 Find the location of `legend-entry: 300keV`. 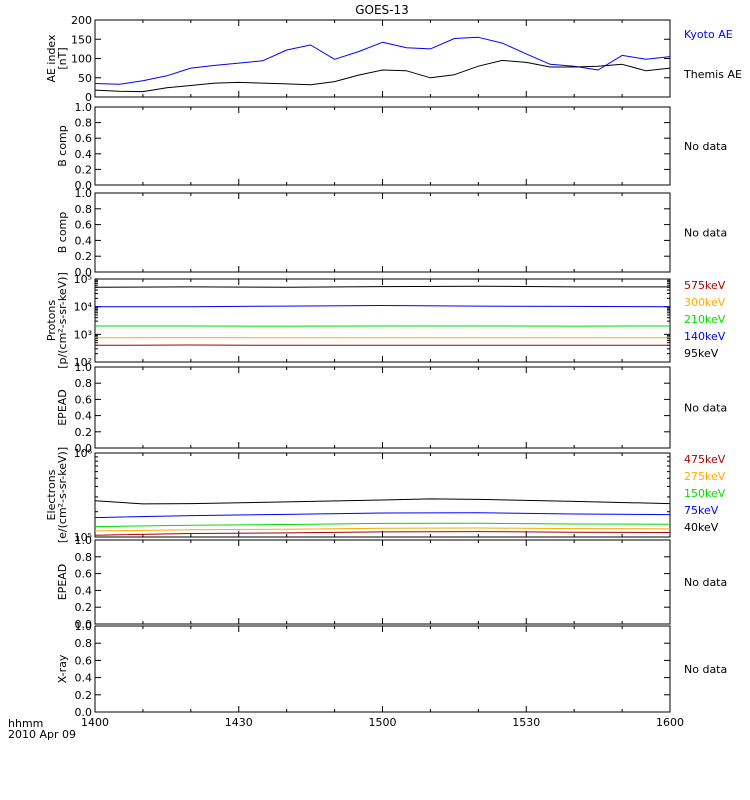

legend-entry: 300keV is located at coordinates (705, 302).